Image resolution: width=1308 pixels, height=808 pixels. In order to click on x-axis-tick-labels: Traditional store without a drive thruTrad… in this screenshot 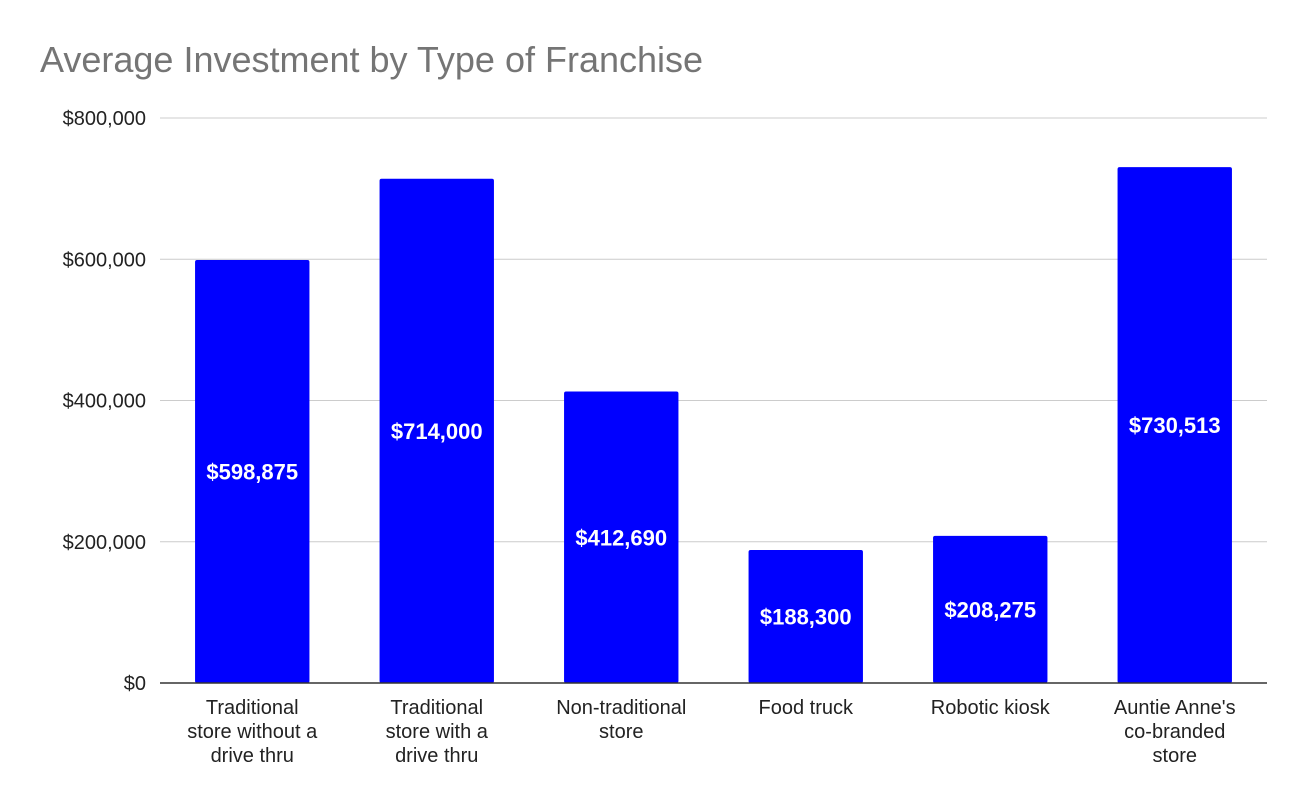, I will do `click(711, 732)`.